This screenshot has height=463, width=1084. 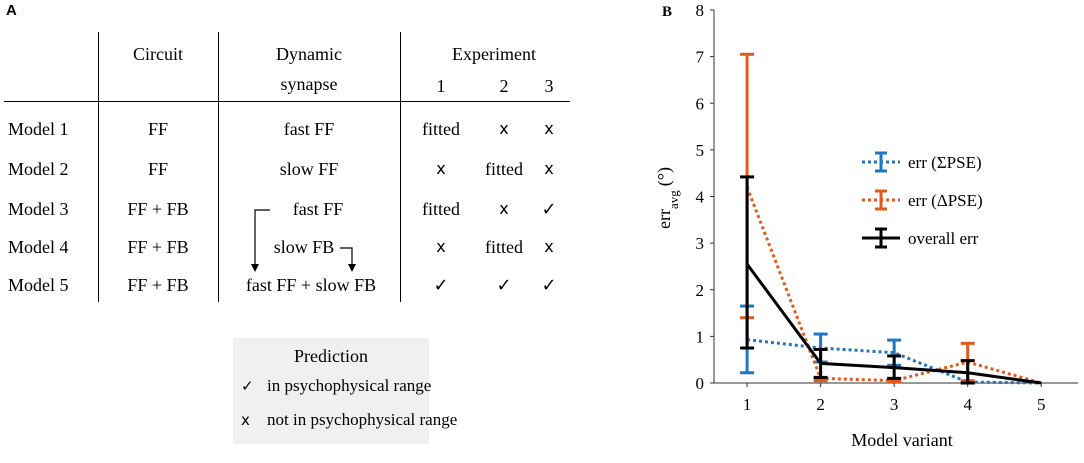 I want to click on row-5-exp-3: ✓, so click(x=548, y=285).